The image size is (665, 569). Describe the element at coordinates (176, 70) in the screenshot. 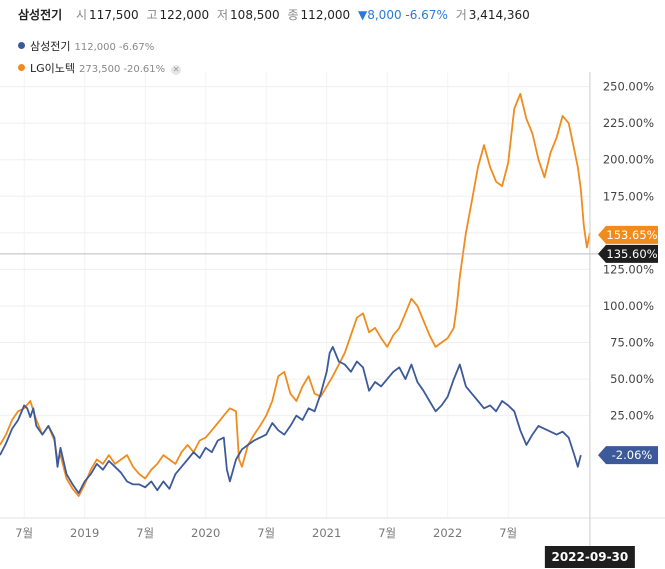

I see `remove-series-icon: ✕` at that location.